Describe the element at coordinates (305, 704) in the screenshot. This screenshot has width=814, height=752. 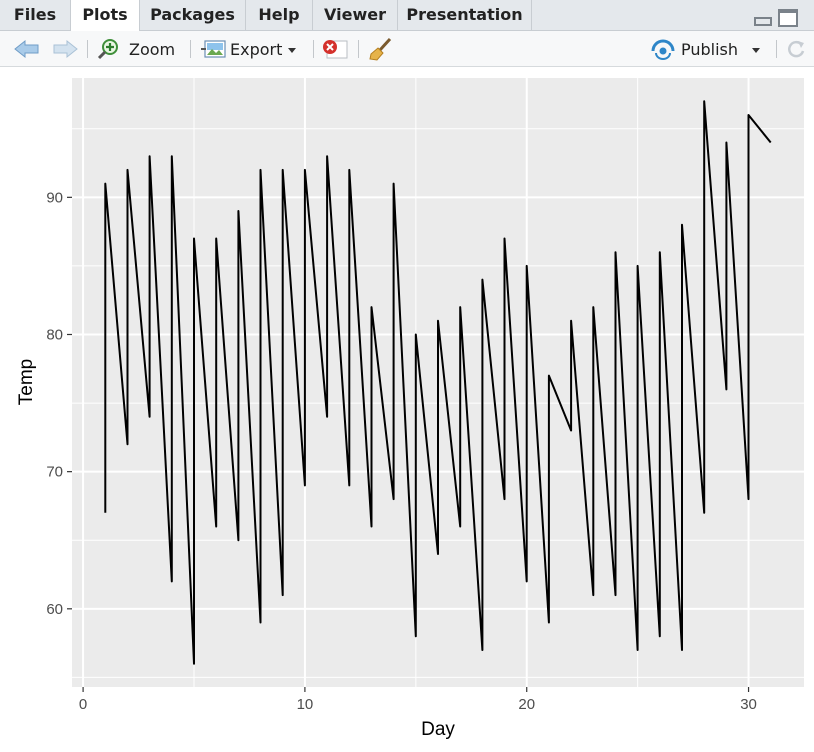
I see `x-tick-label: 10` at that location.